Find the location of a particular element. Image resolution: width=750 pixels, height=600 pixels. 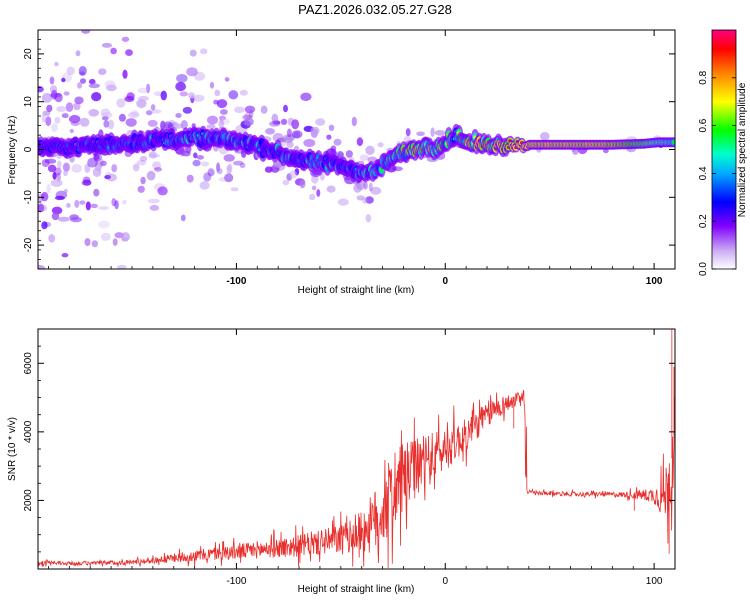

heatmap-ridge-core is located at coordinates (673, 142).